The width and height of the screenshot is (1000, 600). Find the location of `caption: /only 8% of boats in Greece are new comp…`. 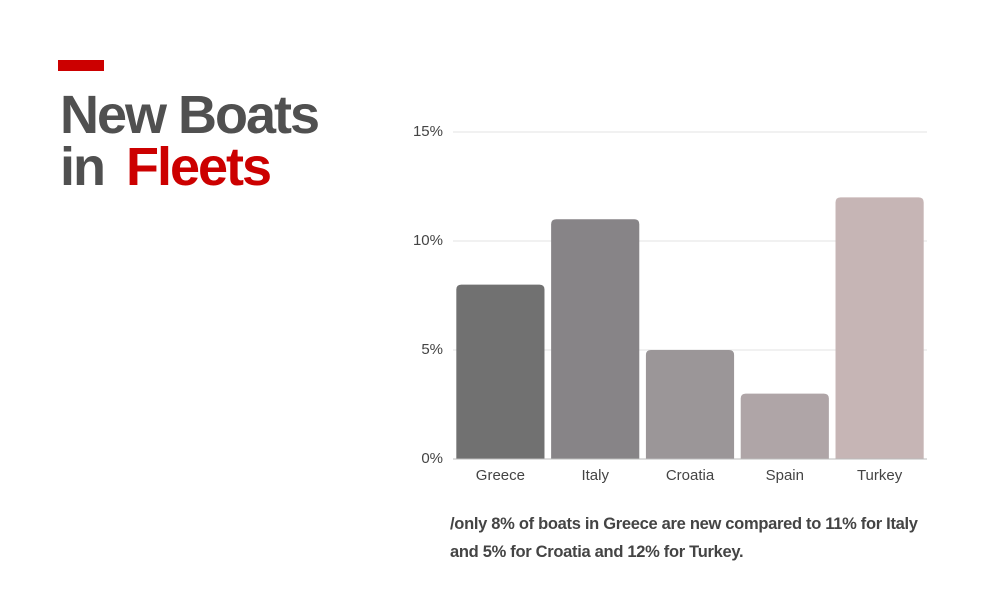

caption: /only 8% of boats in Greece are new comp… is located at coordinates (684, 538).